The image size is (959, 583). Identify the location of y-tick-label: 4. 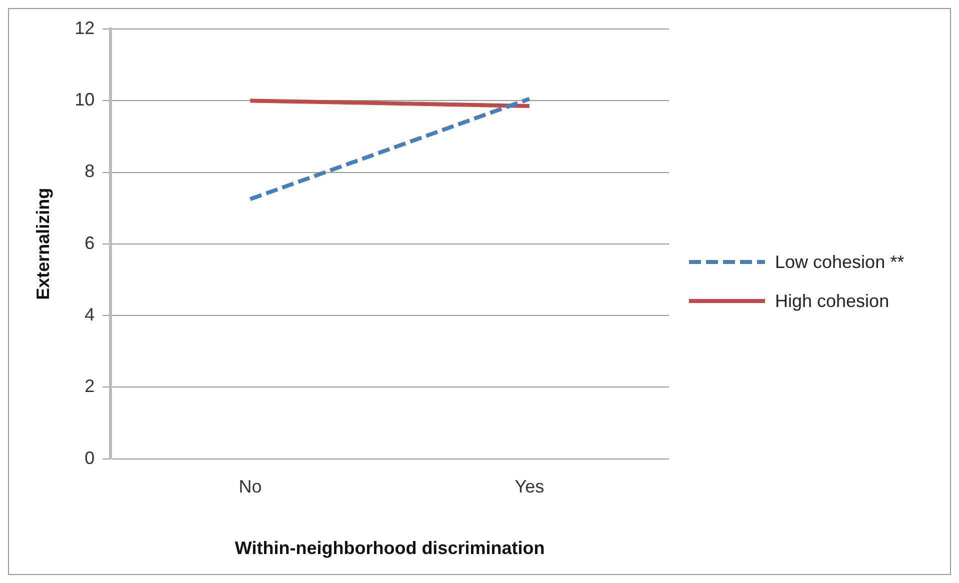
(89, 314).